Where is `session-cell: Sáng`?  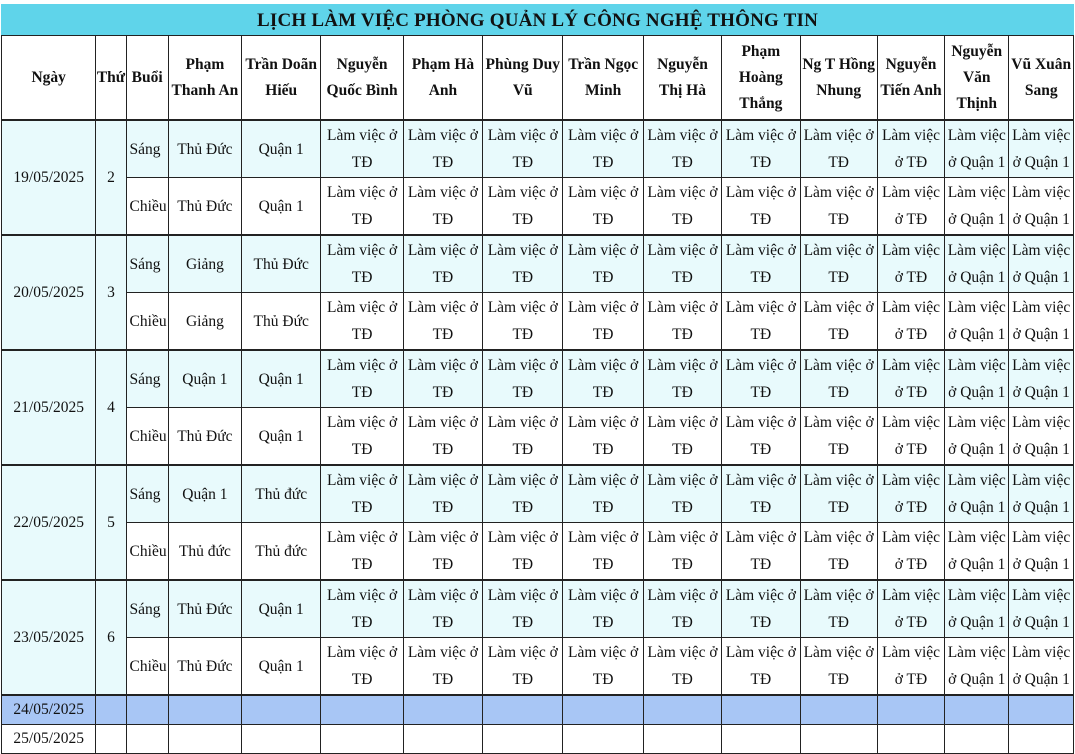
session-cell: Sáng is located at coordinates (147, 263).